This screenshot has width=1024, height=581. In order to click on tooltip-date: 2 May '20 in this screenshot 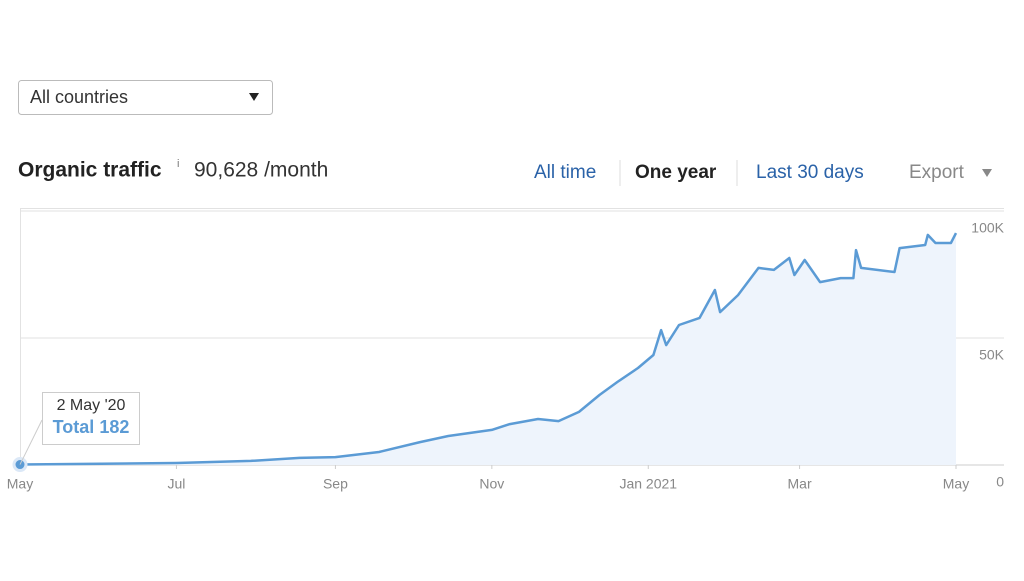, I will do `click(91, 405)`.